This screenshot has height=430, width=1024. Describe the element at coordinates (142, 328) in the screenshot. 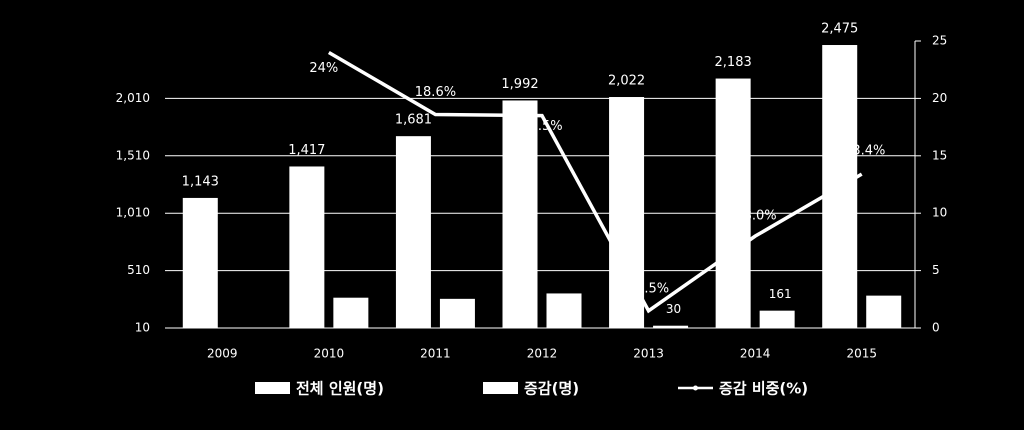

I see `y-tick-label: 10` at that location.